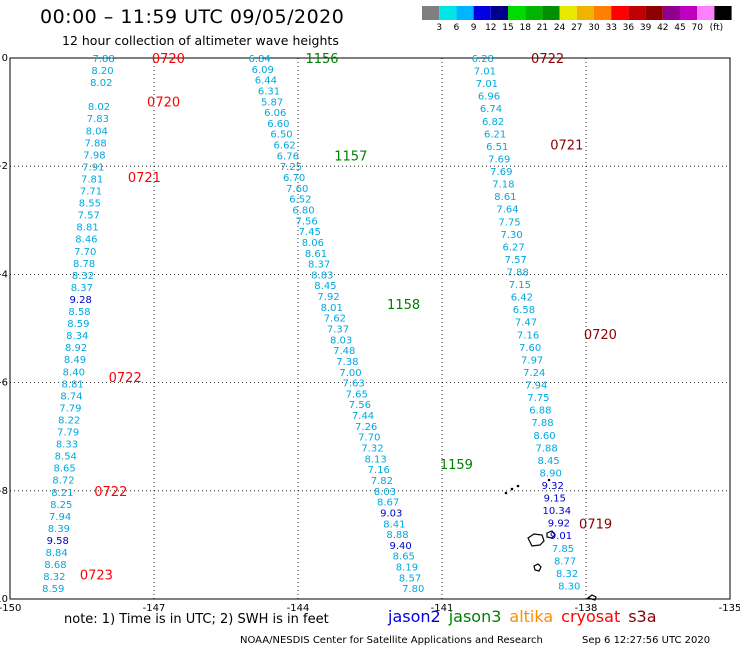 Image resolution: width=740 pixels, height=650 pixels. I want to click on wave-height-value: 7.85, so click(563, 549).